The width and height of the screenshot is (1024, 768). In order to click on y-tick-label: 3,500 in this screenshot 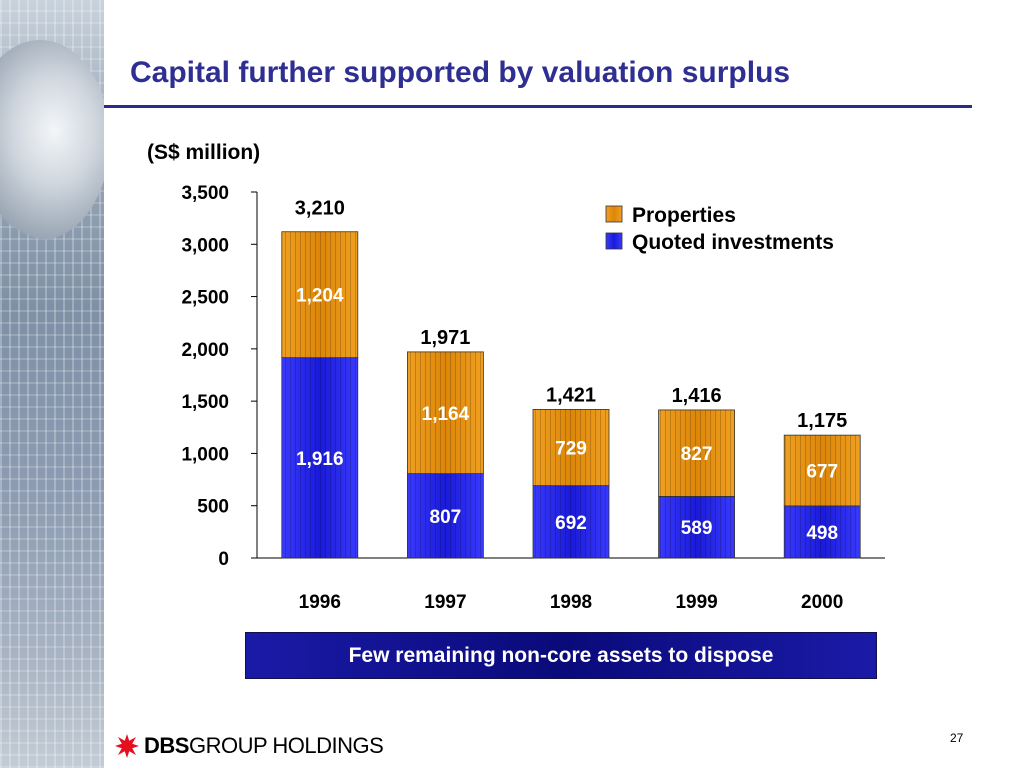, I will do `click(205, 193)`.